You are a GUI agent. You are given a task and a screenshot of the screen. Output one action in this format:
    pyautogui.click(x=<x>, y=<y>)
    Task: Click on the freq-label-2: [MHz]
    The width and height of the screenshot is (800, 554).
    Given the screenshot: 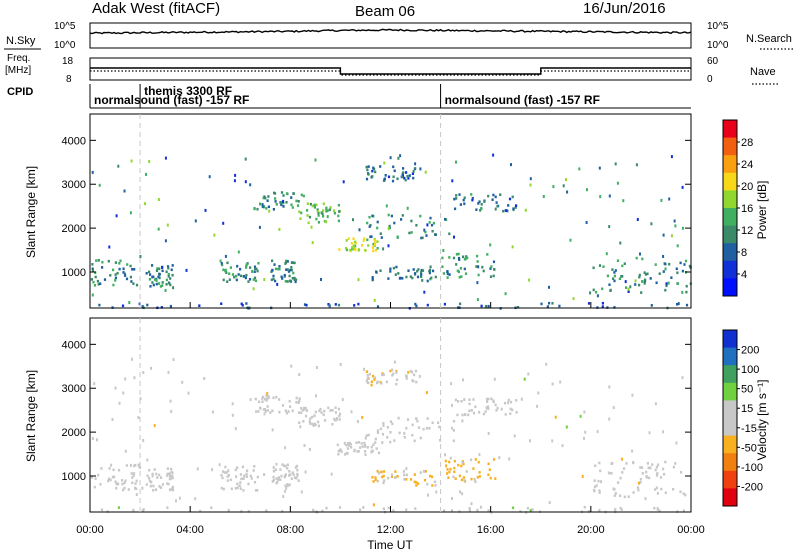 What is the action you would take?
    pyautogui.click(x=18, y=70)
    